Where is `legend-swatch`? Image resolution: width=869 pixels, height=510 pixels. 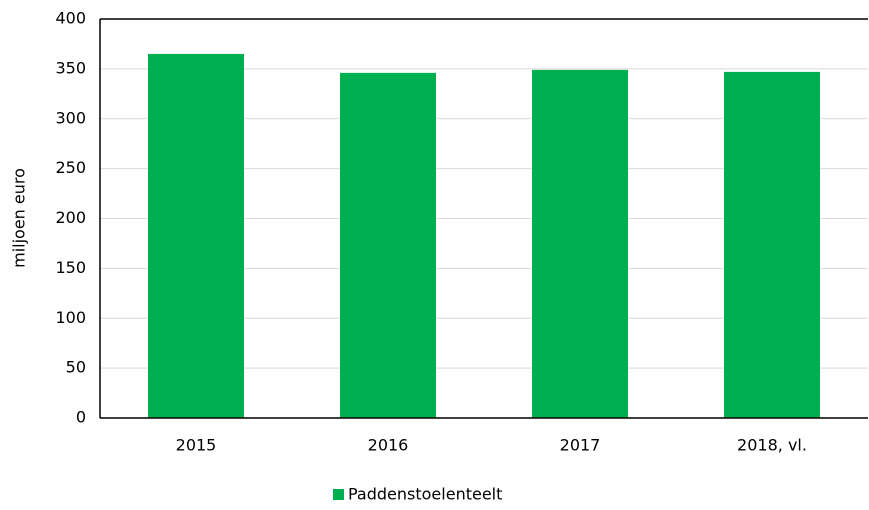 legend-swatch is located at coordinates (338, 494).